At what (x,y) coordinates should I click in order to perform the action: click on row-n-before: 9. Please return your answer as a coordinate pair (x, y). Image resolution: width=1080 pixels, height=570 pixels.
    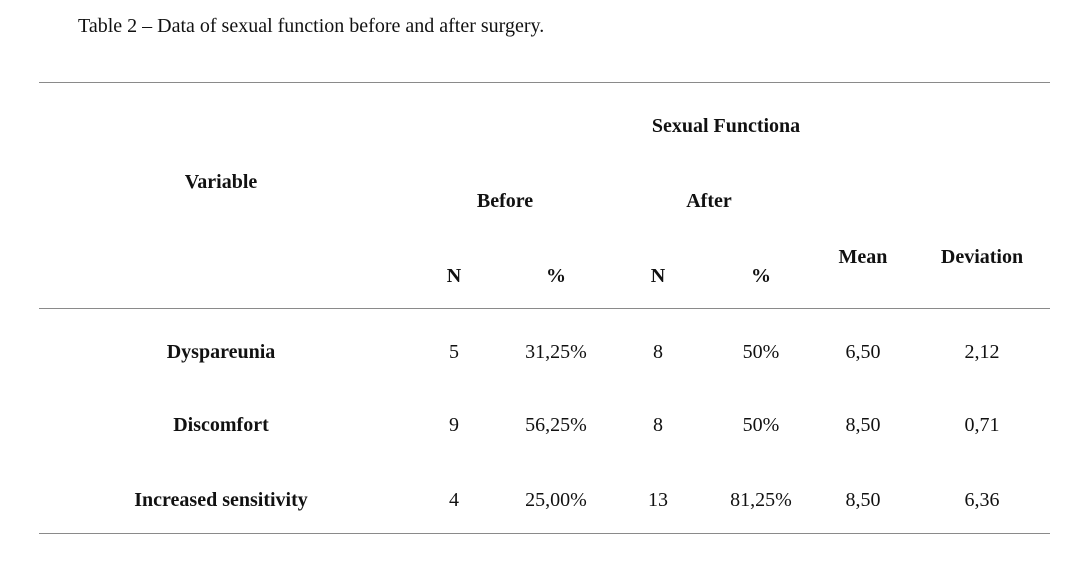
    Looking at the image, I should click on (454, 425).